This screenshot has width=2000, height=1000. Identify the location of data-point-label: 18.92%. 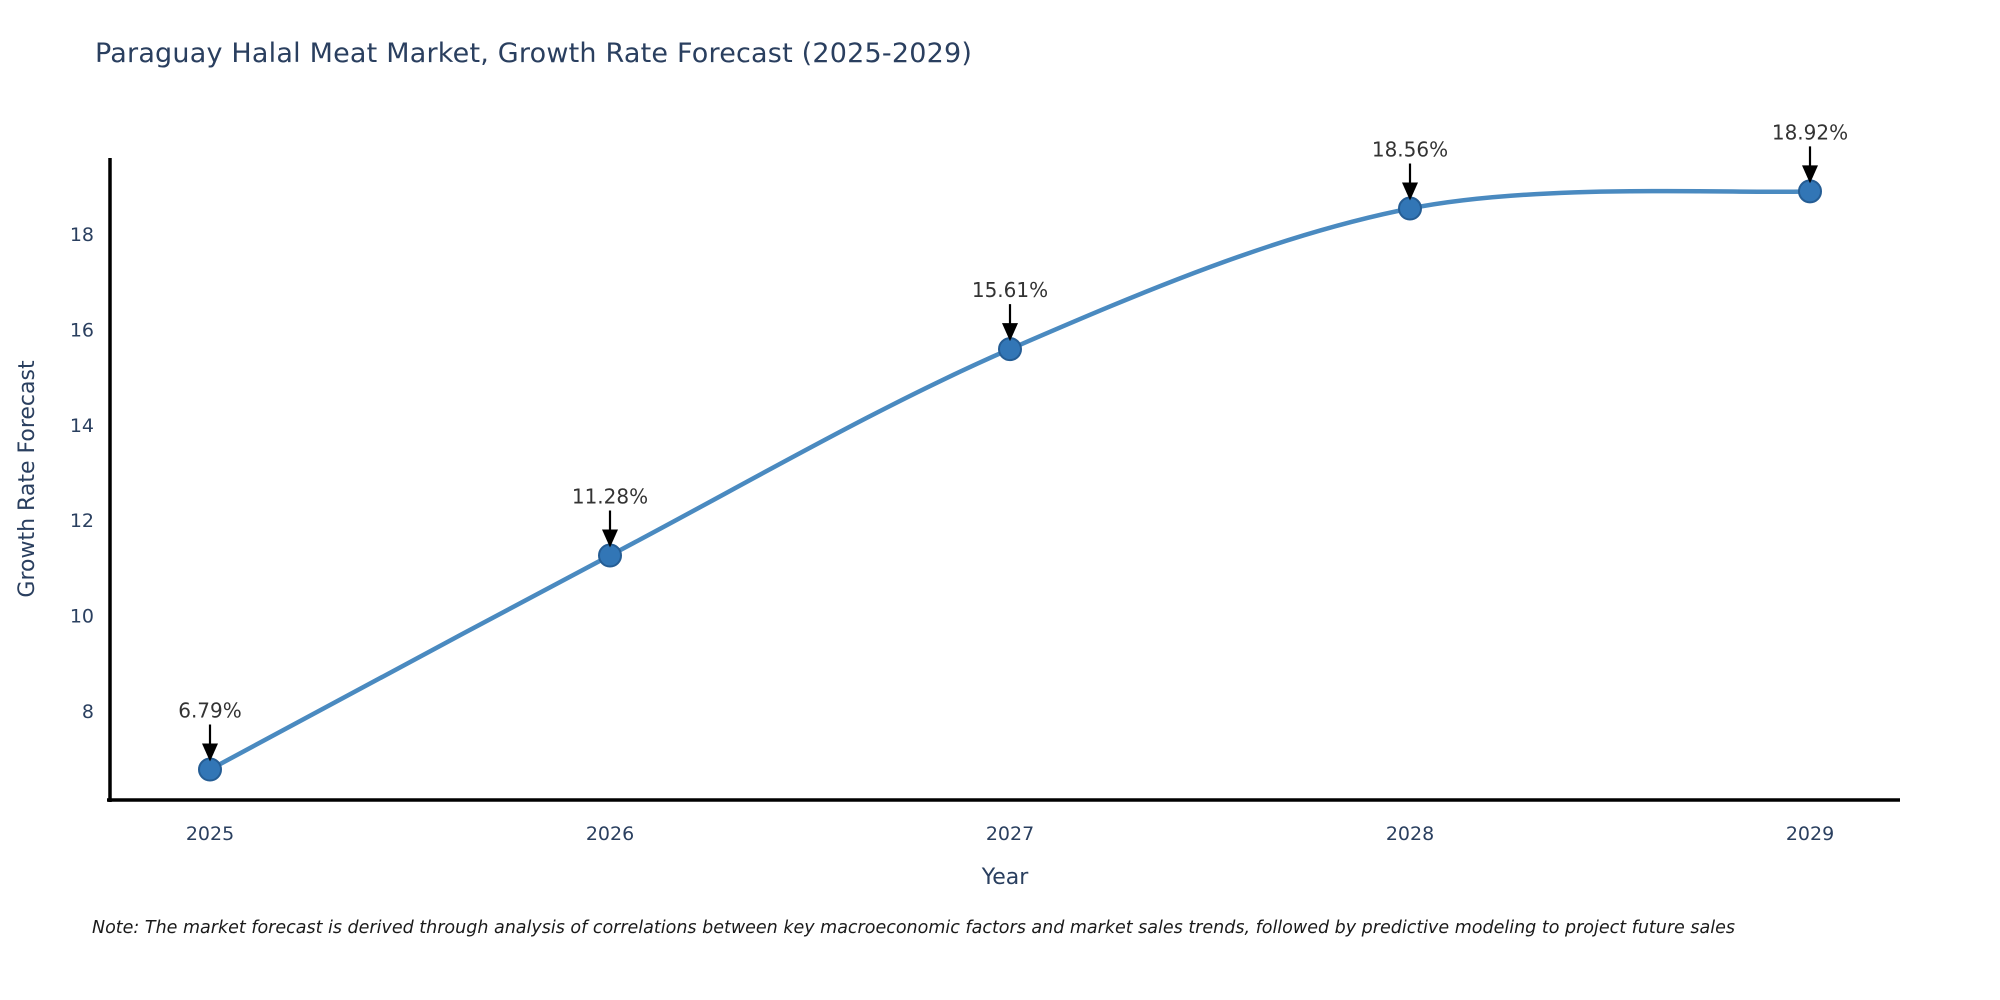
(1810, 132).